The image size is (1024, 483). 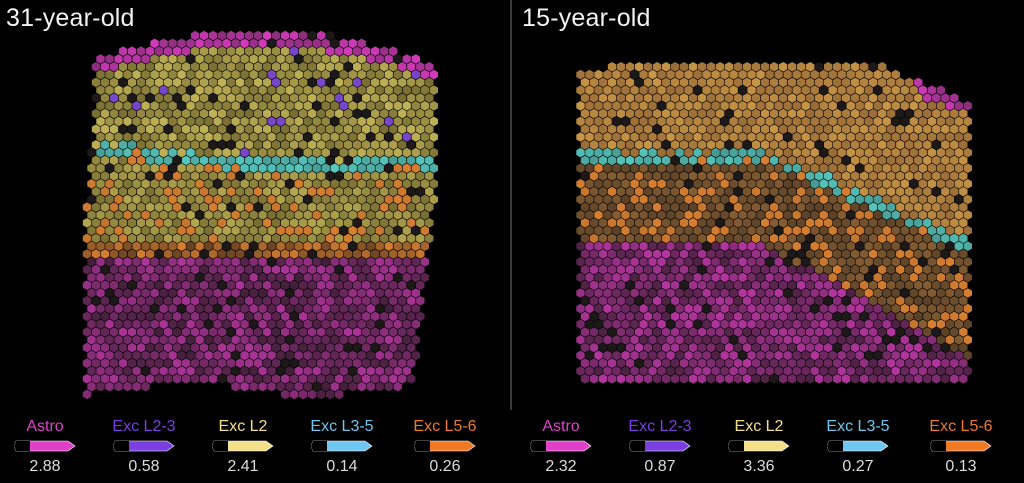 I want to click on legend-item-exc-l2-3: Exc L2-3 0.58, so click(x=144, y=447).